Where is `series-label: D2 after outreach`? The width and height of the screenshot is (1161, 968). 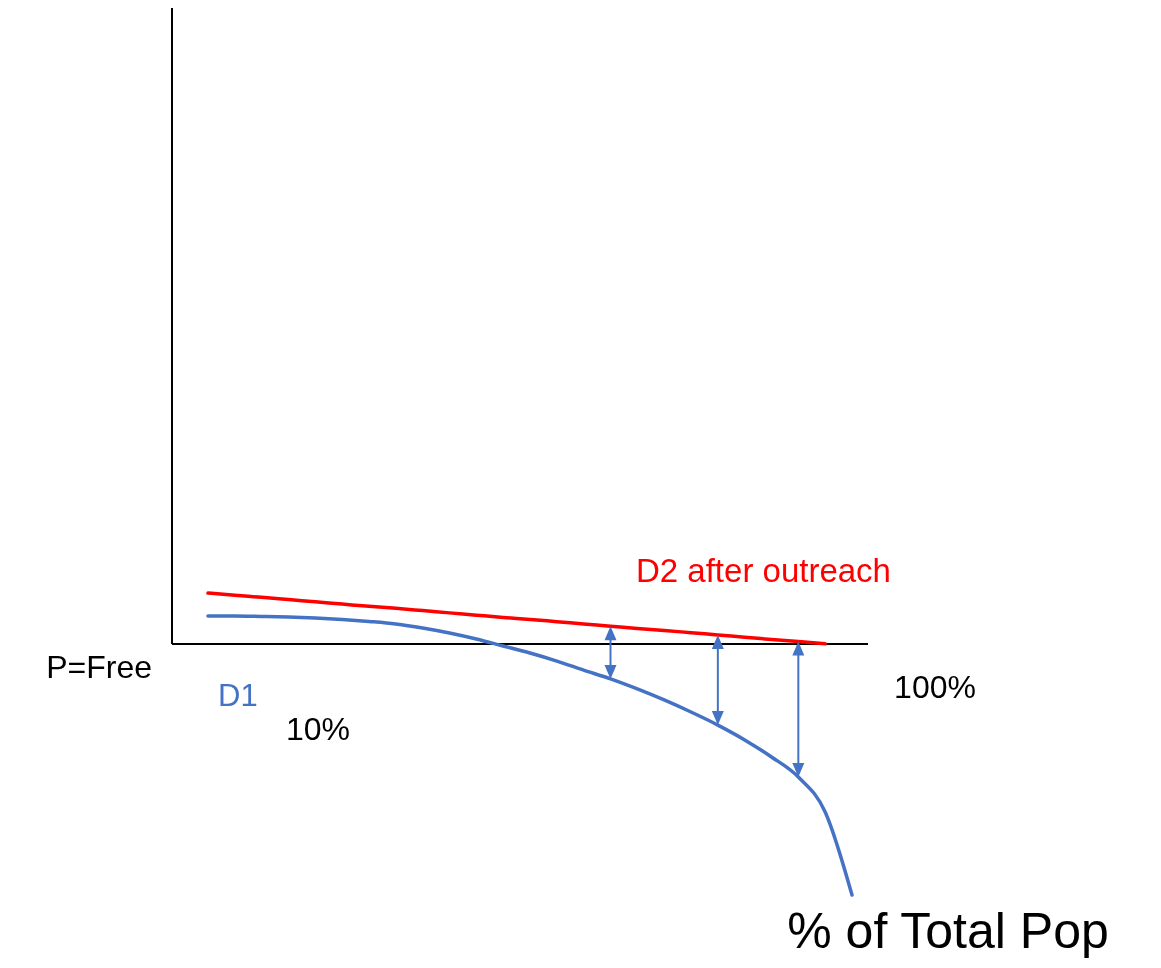
series-label: D2 after outreach is located at coordinates (763, 570).